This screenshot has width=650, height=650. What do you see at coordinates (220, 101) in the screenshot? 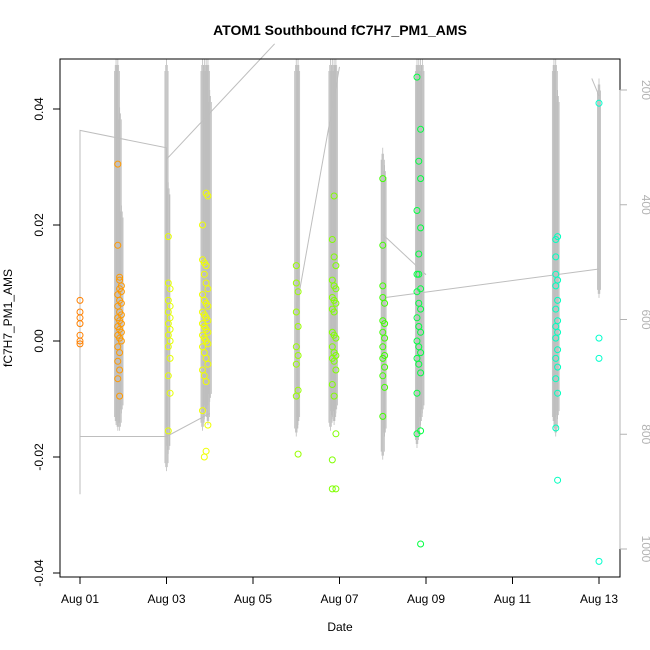
I see `trace-segment` at bounding box center [220, 101].